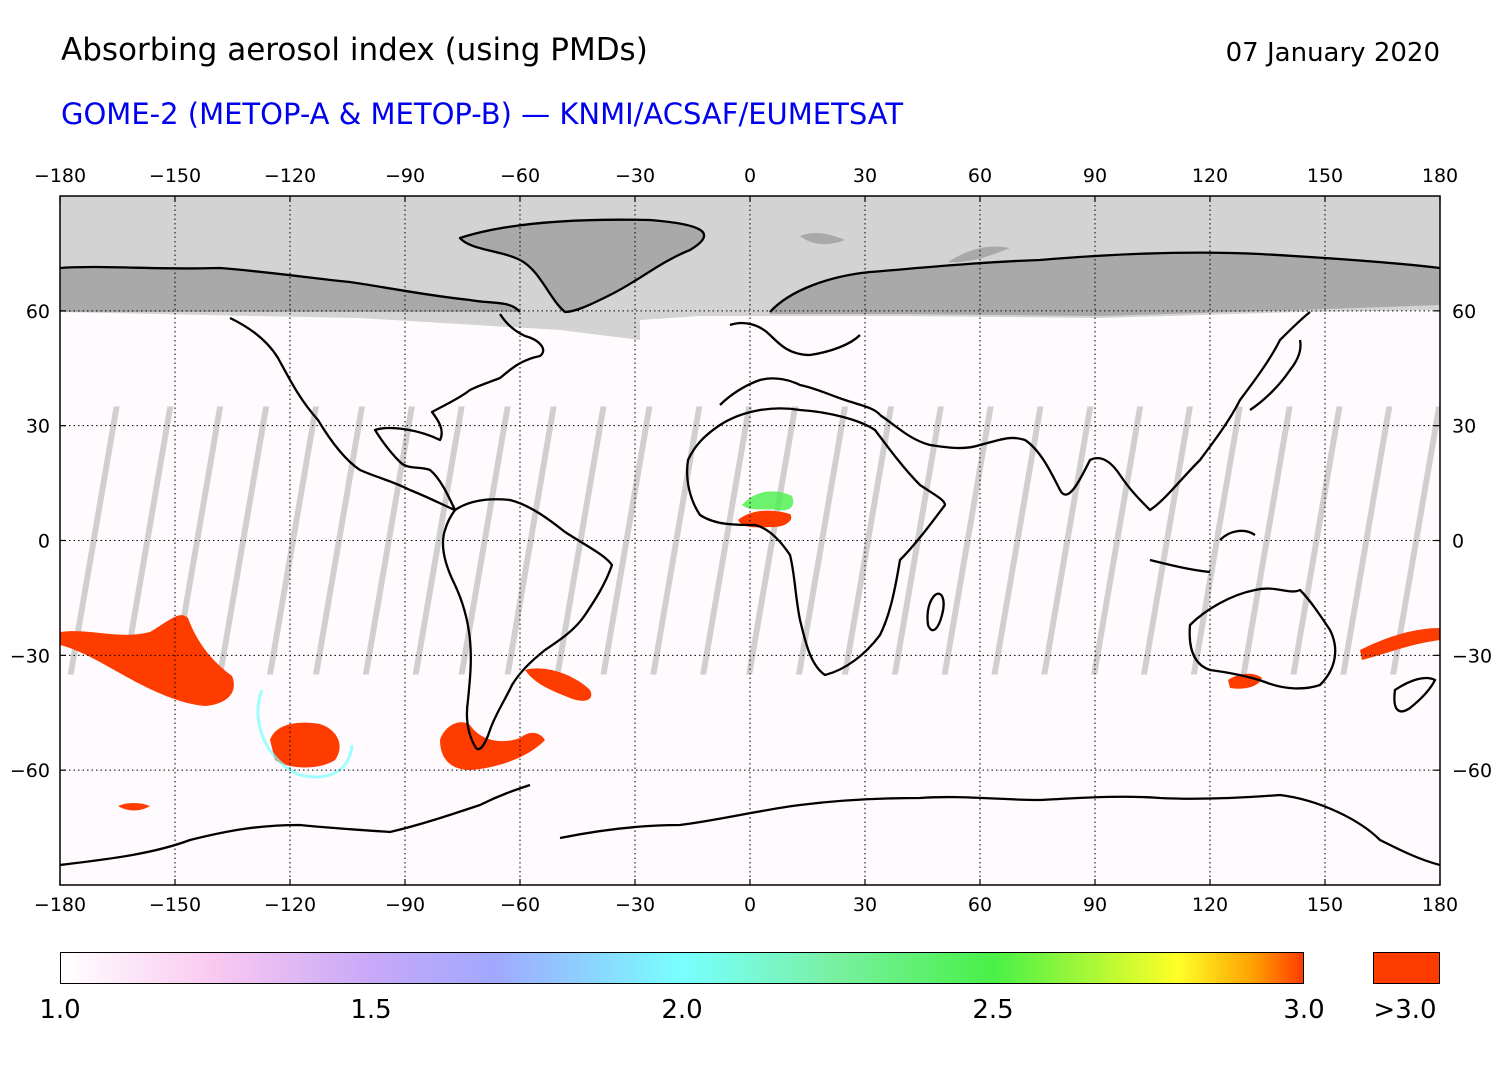  What do you see at coordinates (38, 427) in the screenshot?
I see `y-tick-label-left: 30` at bounding box center [38, 427].